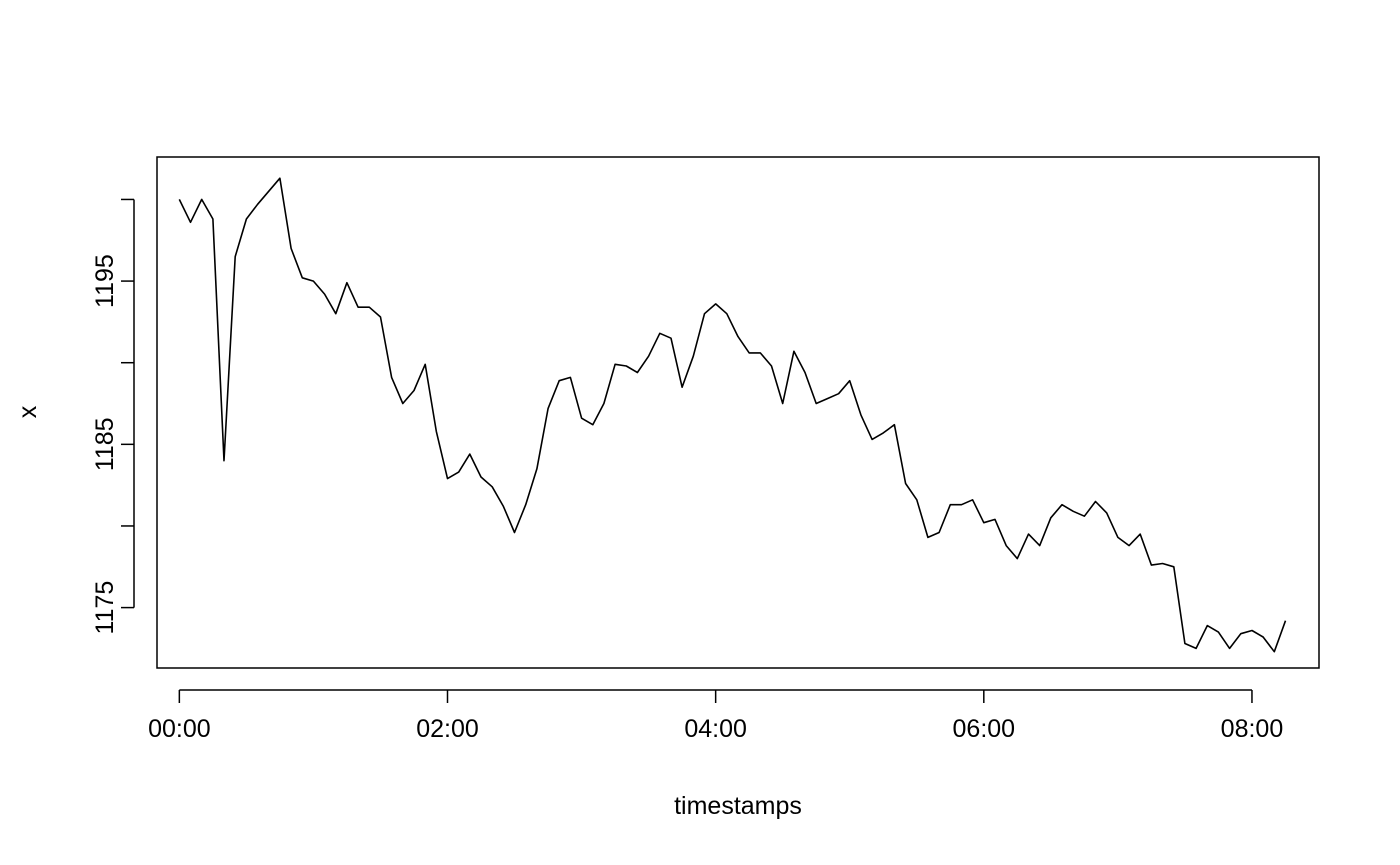 The height and width of the screenshot is (865, 1400). I want to click on x-axis: 00:00 02:00 04:00 06:00 08:00, so click(716, 716).